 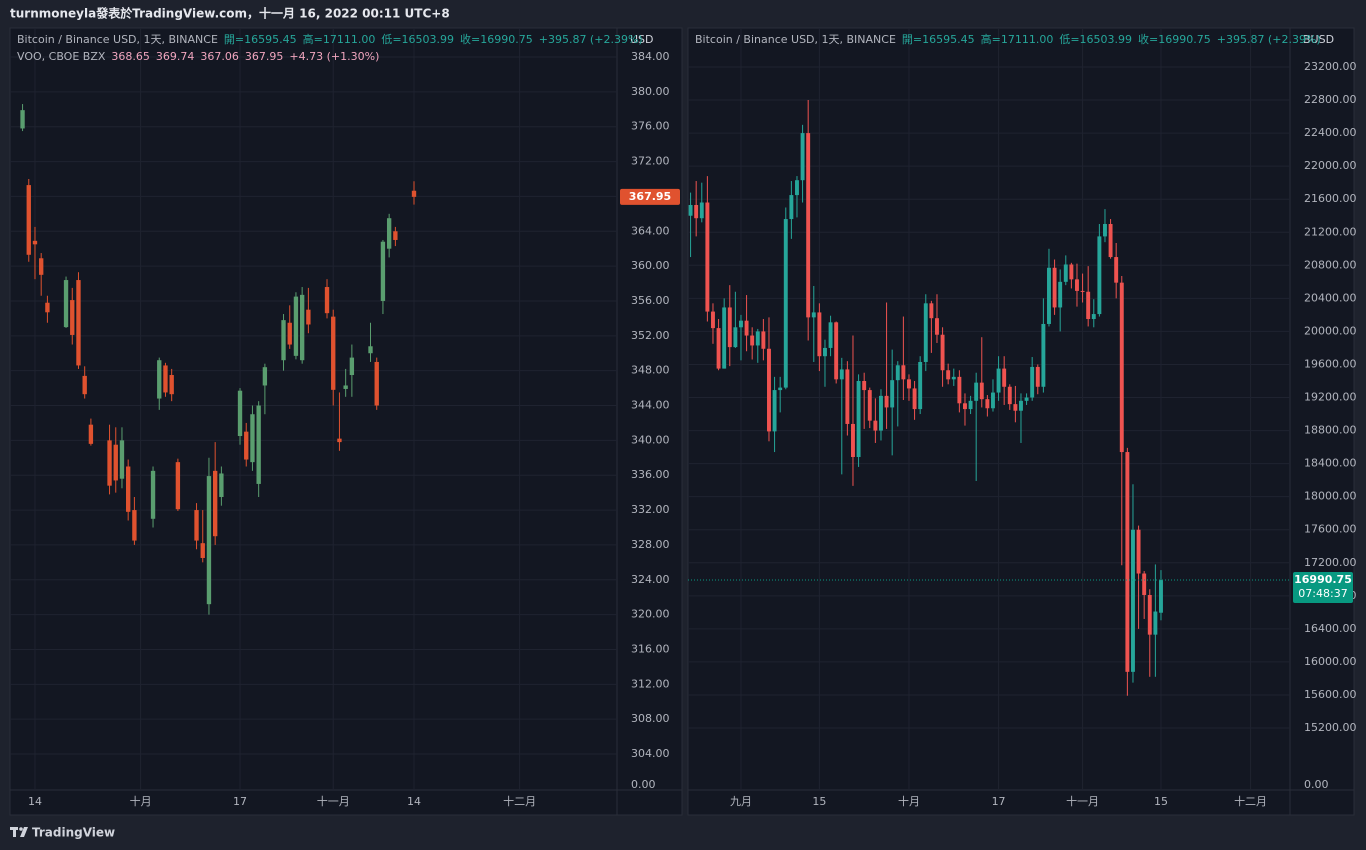 What do you see at coordinates (650, 230) in the screenshot?
I see `y-tick-label: 364.00` at bounding box center [650, 230].